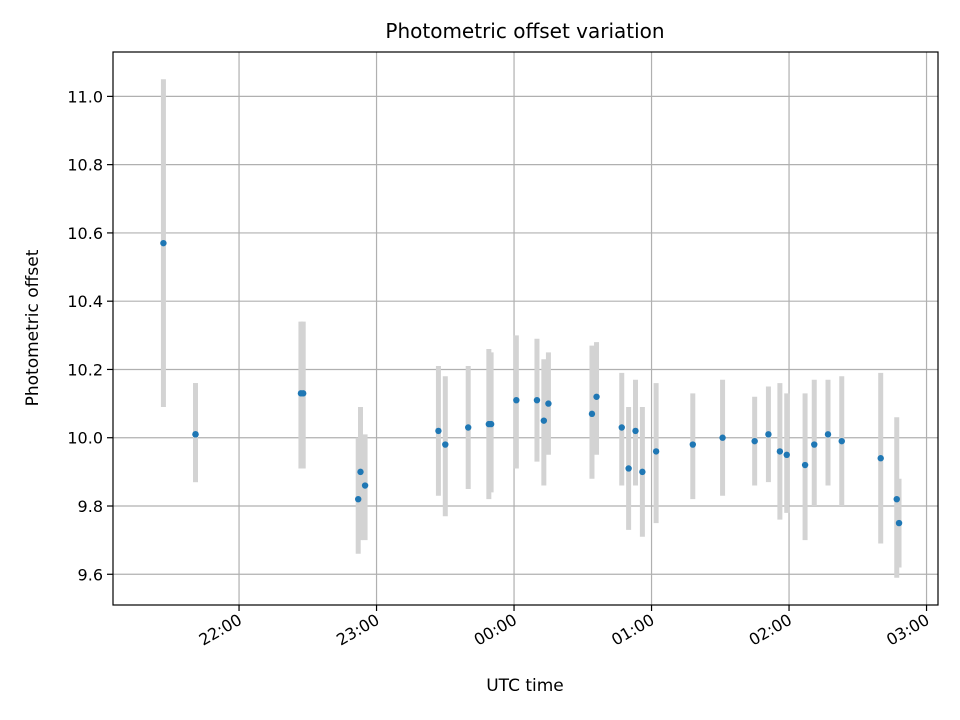  What do you see at coordinates (90, 335) in the screenshot?
I see `y-axis: 9.6 9.8 10.0 10.2 10.4 10.6 10.8 11.0` at bounding box center [90, 335].